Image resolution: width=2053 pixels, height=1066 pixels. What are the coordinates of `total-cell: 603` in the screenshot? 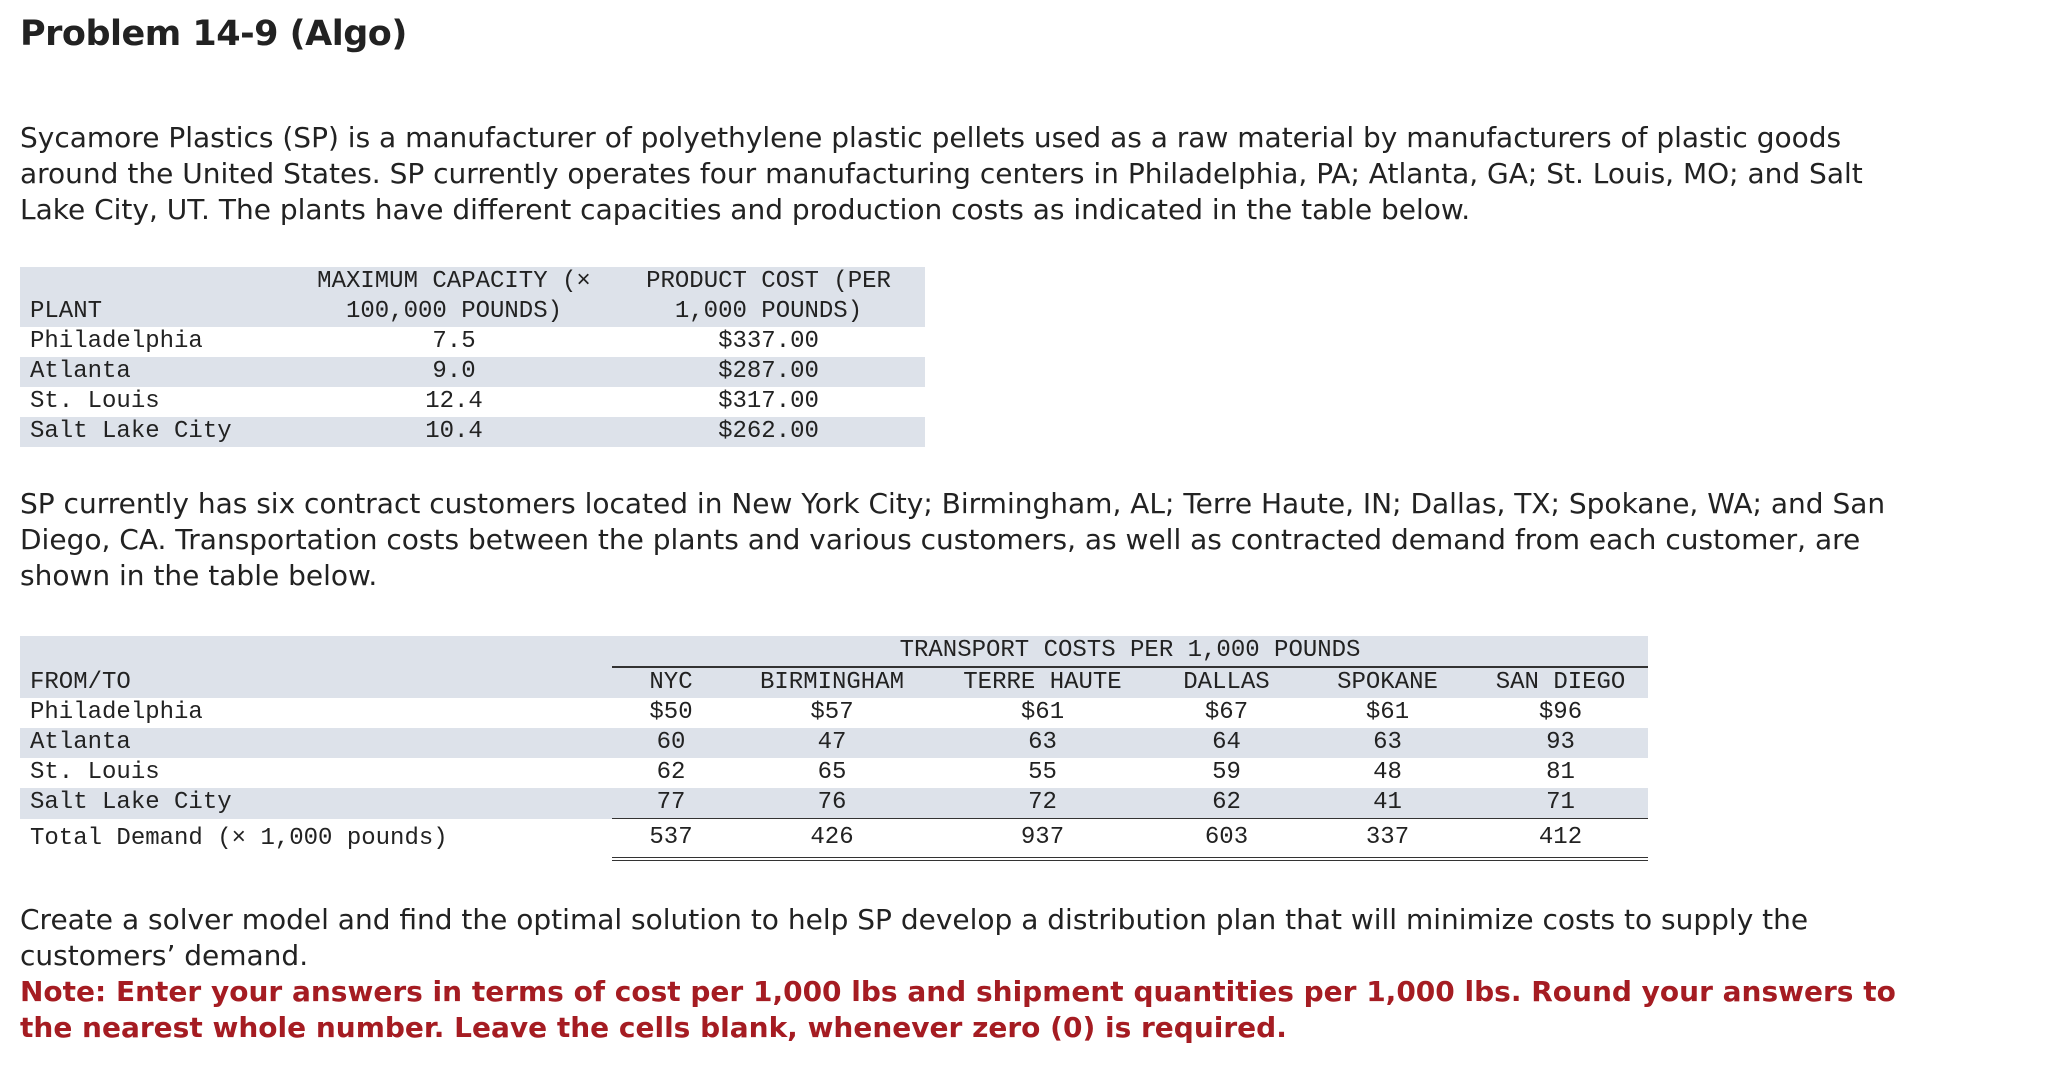 It's located at (1226, 839).